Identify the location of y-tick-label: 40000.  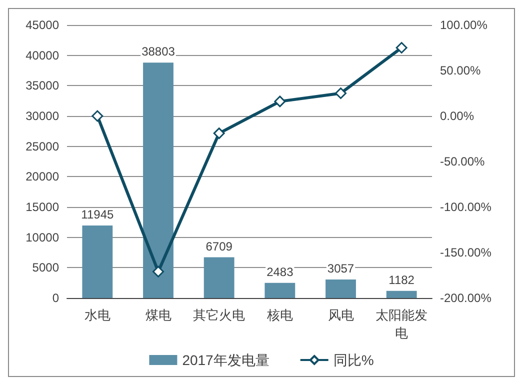
(43, 55).